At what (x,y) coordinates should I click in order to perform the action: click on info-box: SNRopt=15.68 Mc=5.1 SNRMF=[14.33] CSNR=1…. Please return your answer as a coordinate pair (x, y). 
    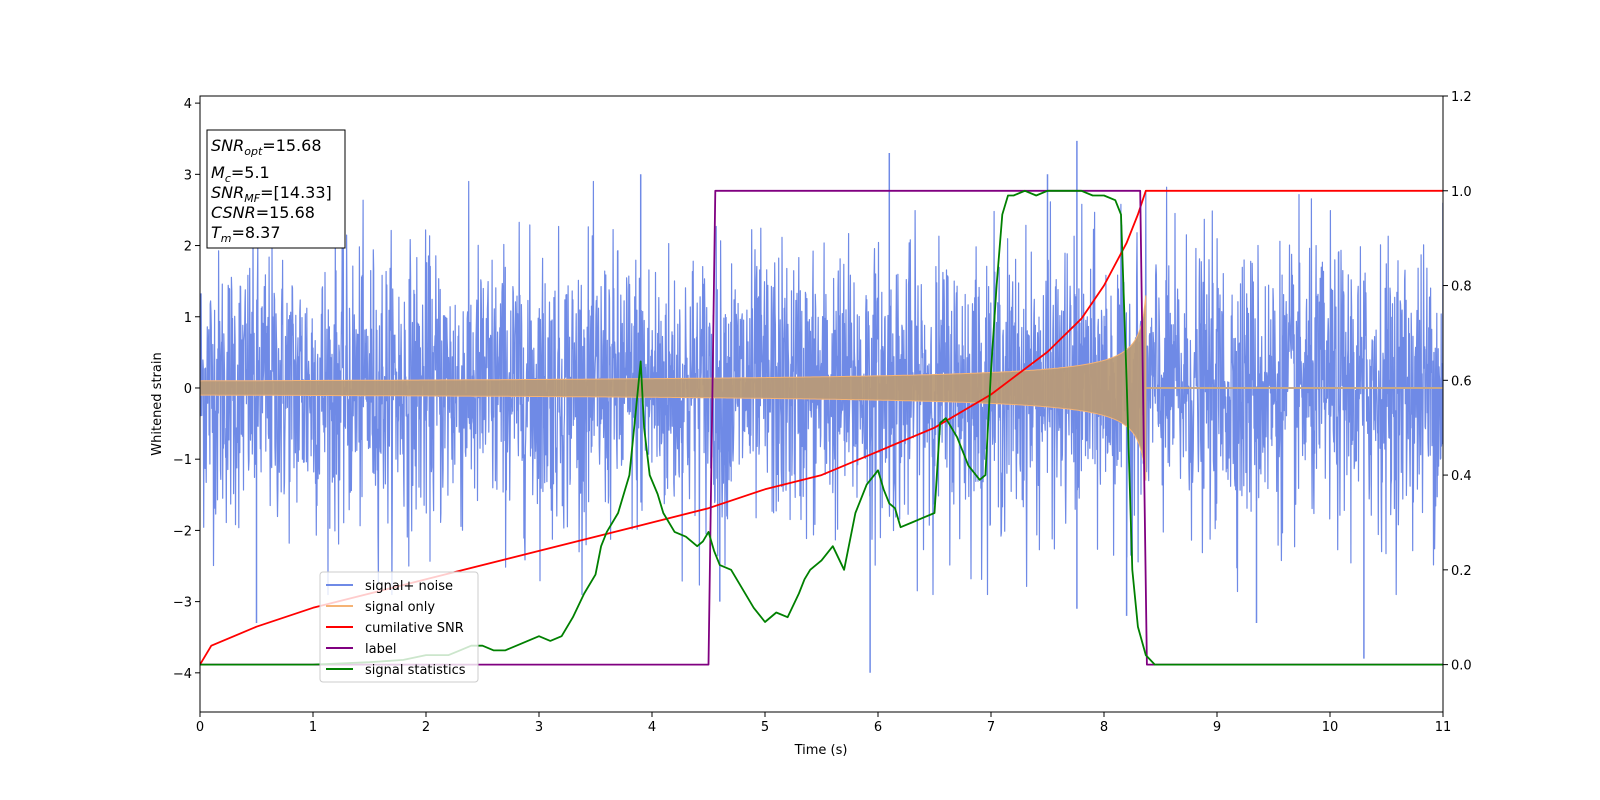
    Looking at the image, I should click on (276, 189).